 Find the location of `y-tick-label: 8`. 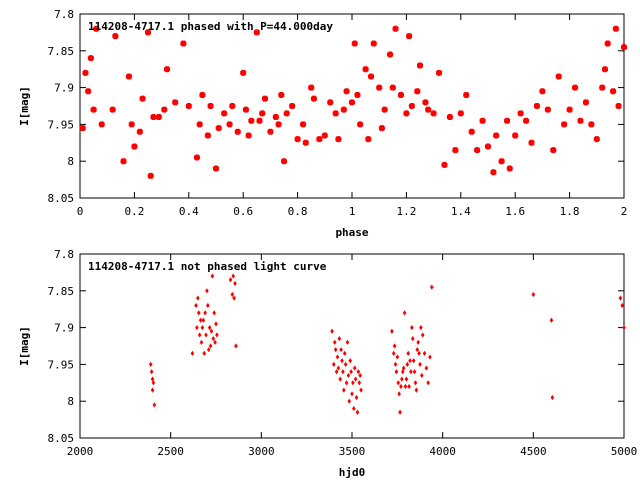

y-tick-label: 8 is located at coordinates (70, 401).